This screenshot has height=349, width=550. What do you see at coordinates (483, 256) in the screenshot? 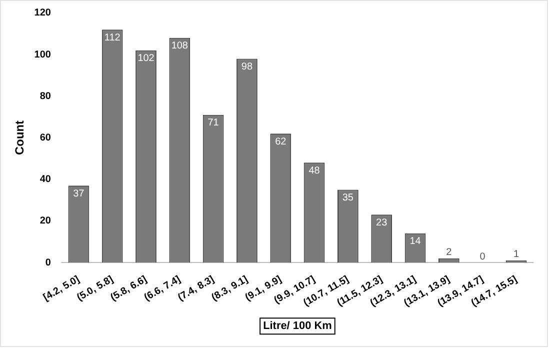
I see `data-label: 0` at bounding box center [483, 256].